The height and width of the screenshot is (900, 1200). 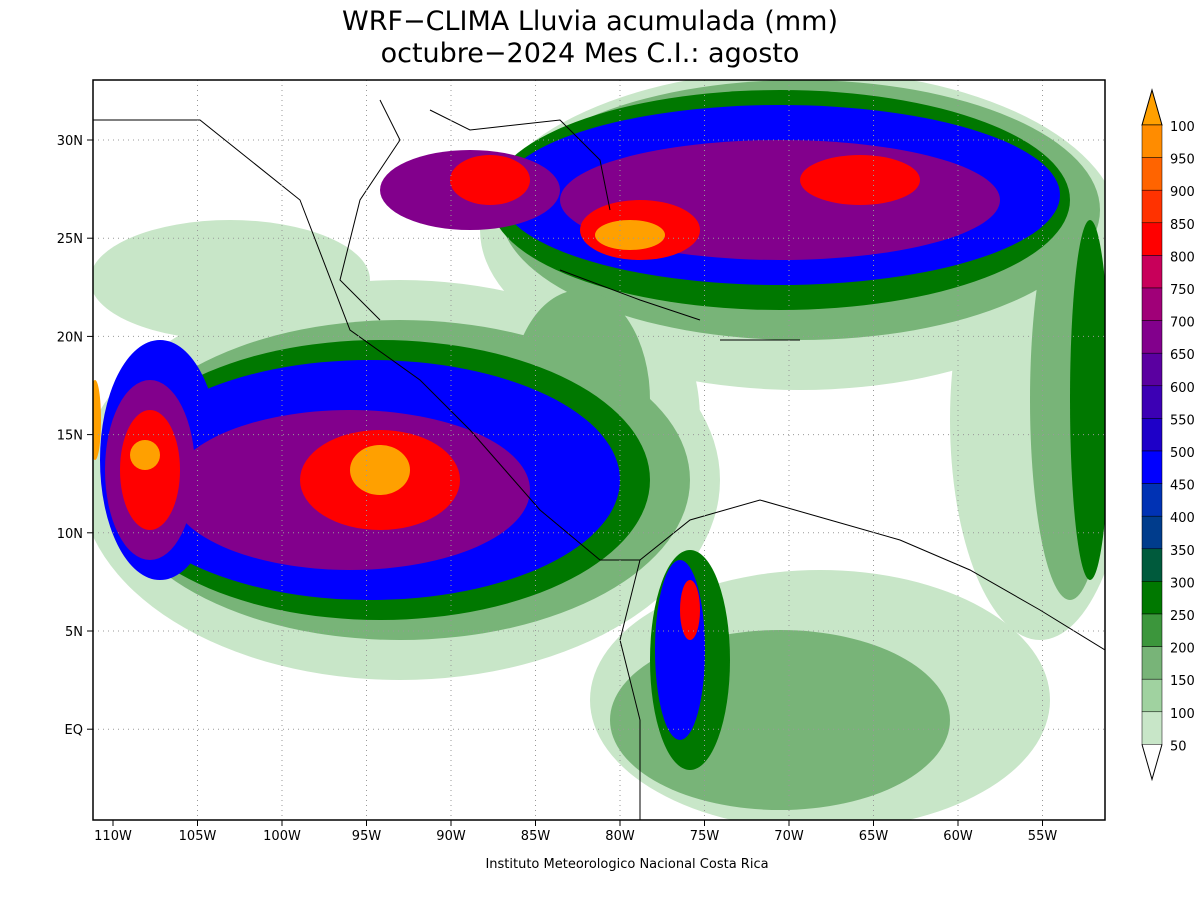 I want to click on lon-label: 55W, so click(x=1043, y=836).